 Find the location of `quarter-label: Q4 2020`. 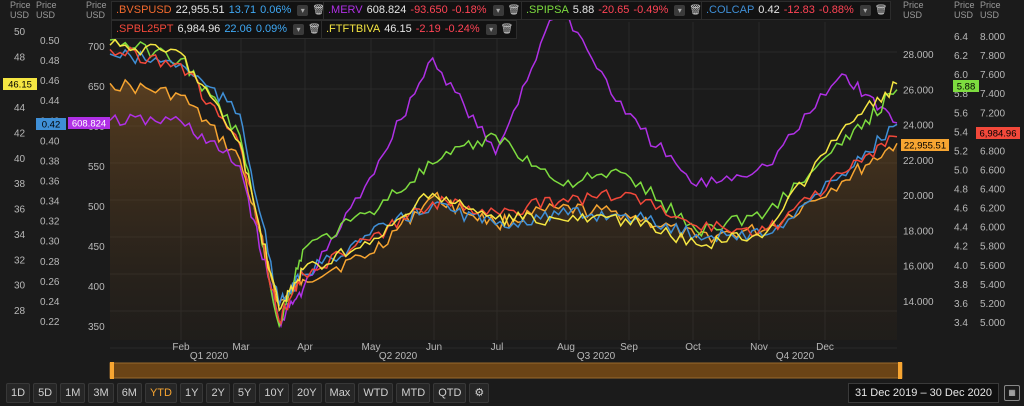

quarter-label: Q4 2020 is located at coordinates (795, 356).